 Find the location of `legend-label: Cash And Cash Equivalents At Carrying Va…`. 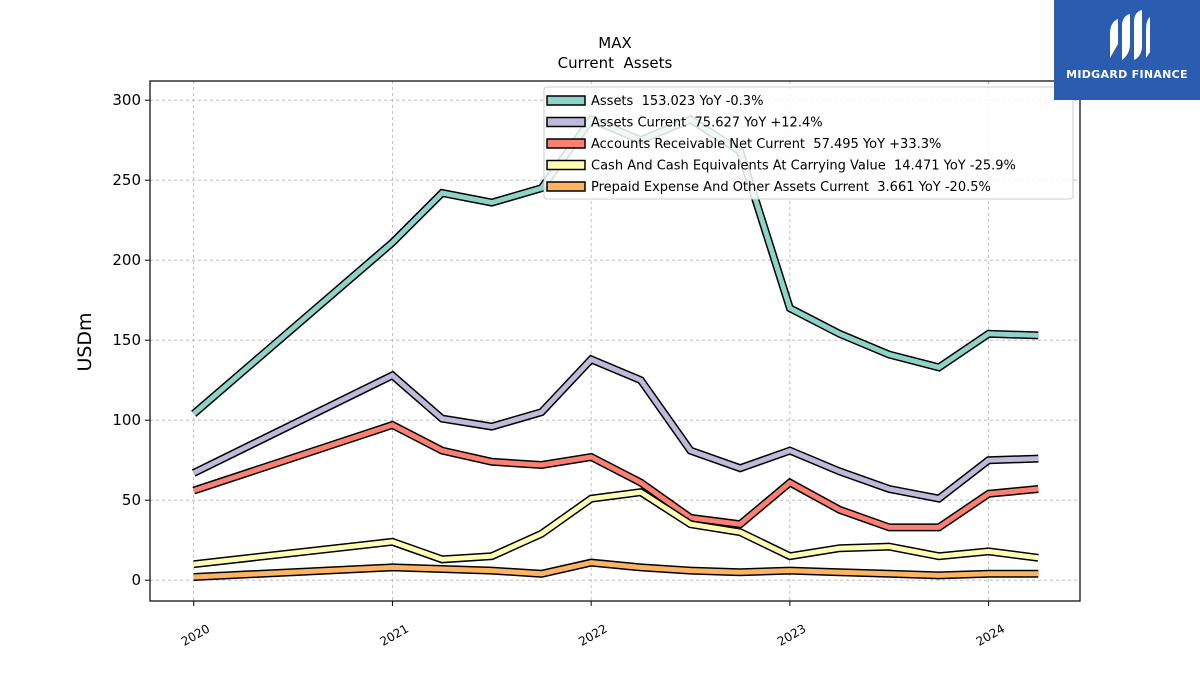

legend-label: Cash And Cash Equivalents At Carrying Va… is located at coordinates (803, 166).